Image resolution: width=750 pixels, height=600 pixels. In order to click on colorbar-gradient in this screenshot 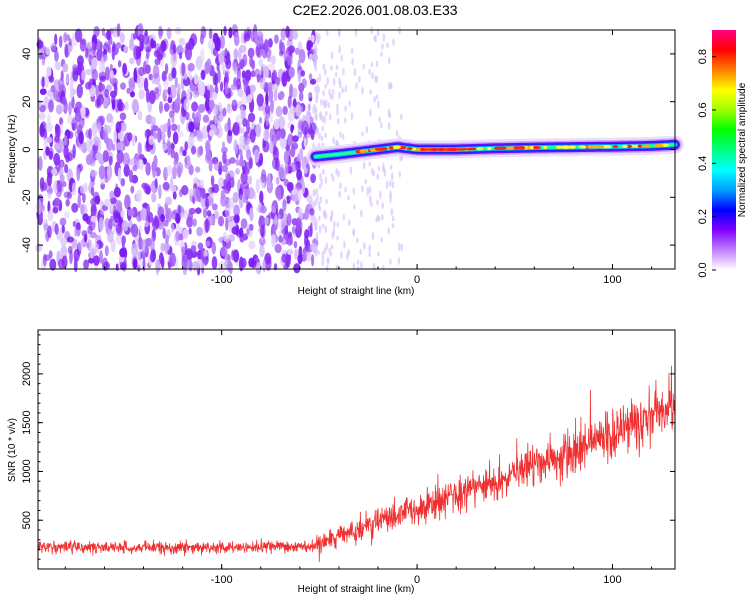, I will do `click(724, 150)`.